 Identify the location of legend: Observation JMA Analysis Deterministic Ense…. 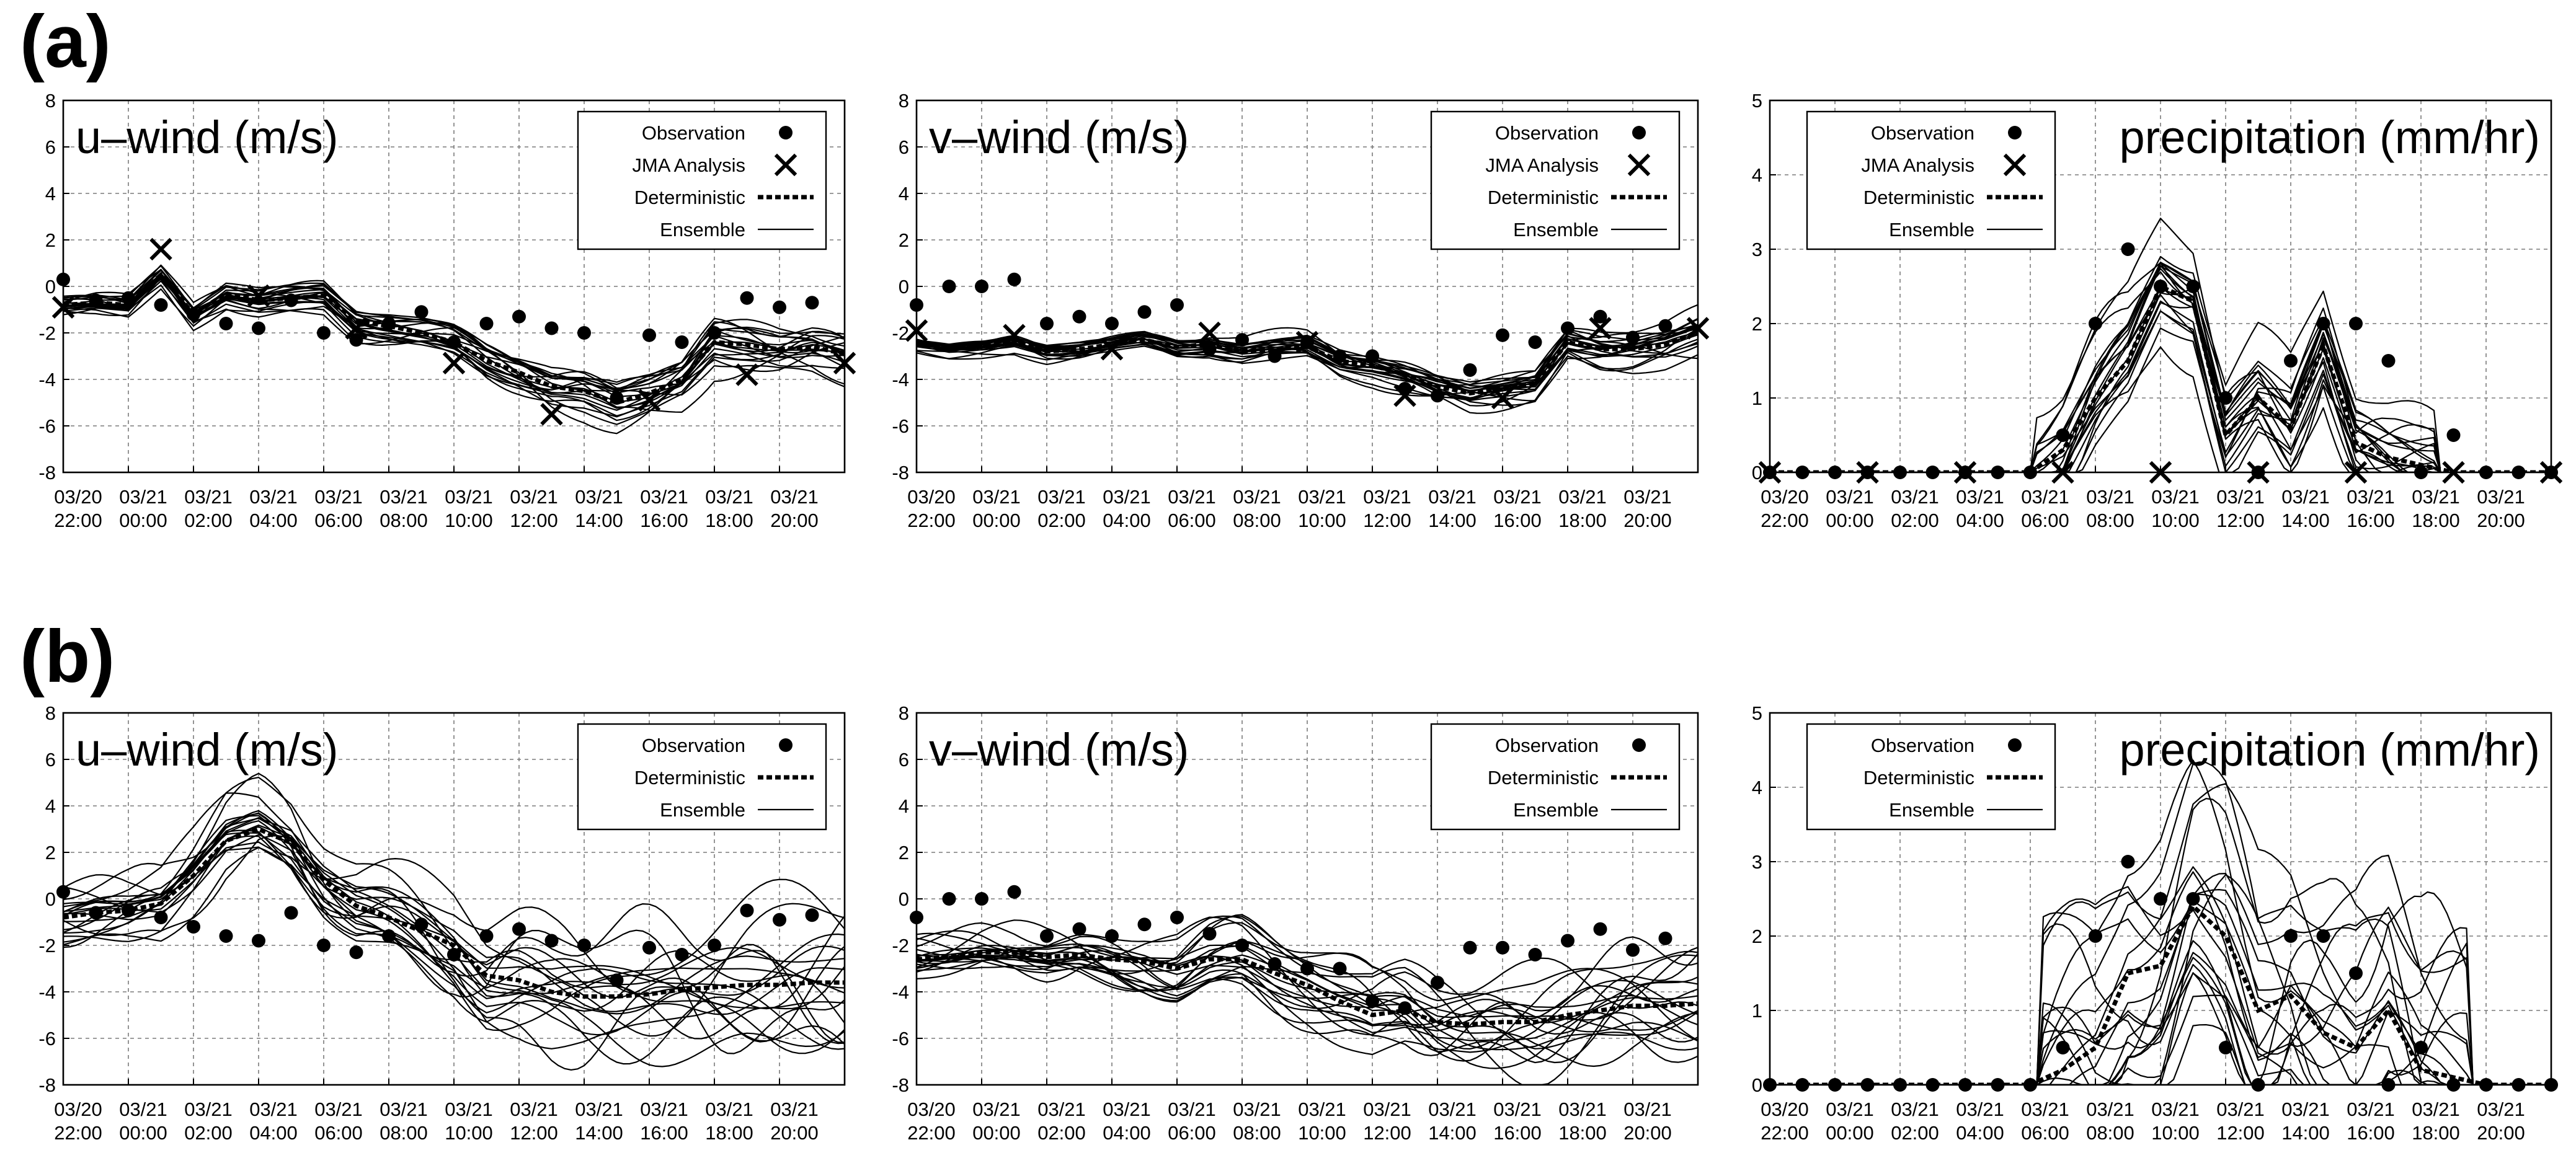
(1555, 180).